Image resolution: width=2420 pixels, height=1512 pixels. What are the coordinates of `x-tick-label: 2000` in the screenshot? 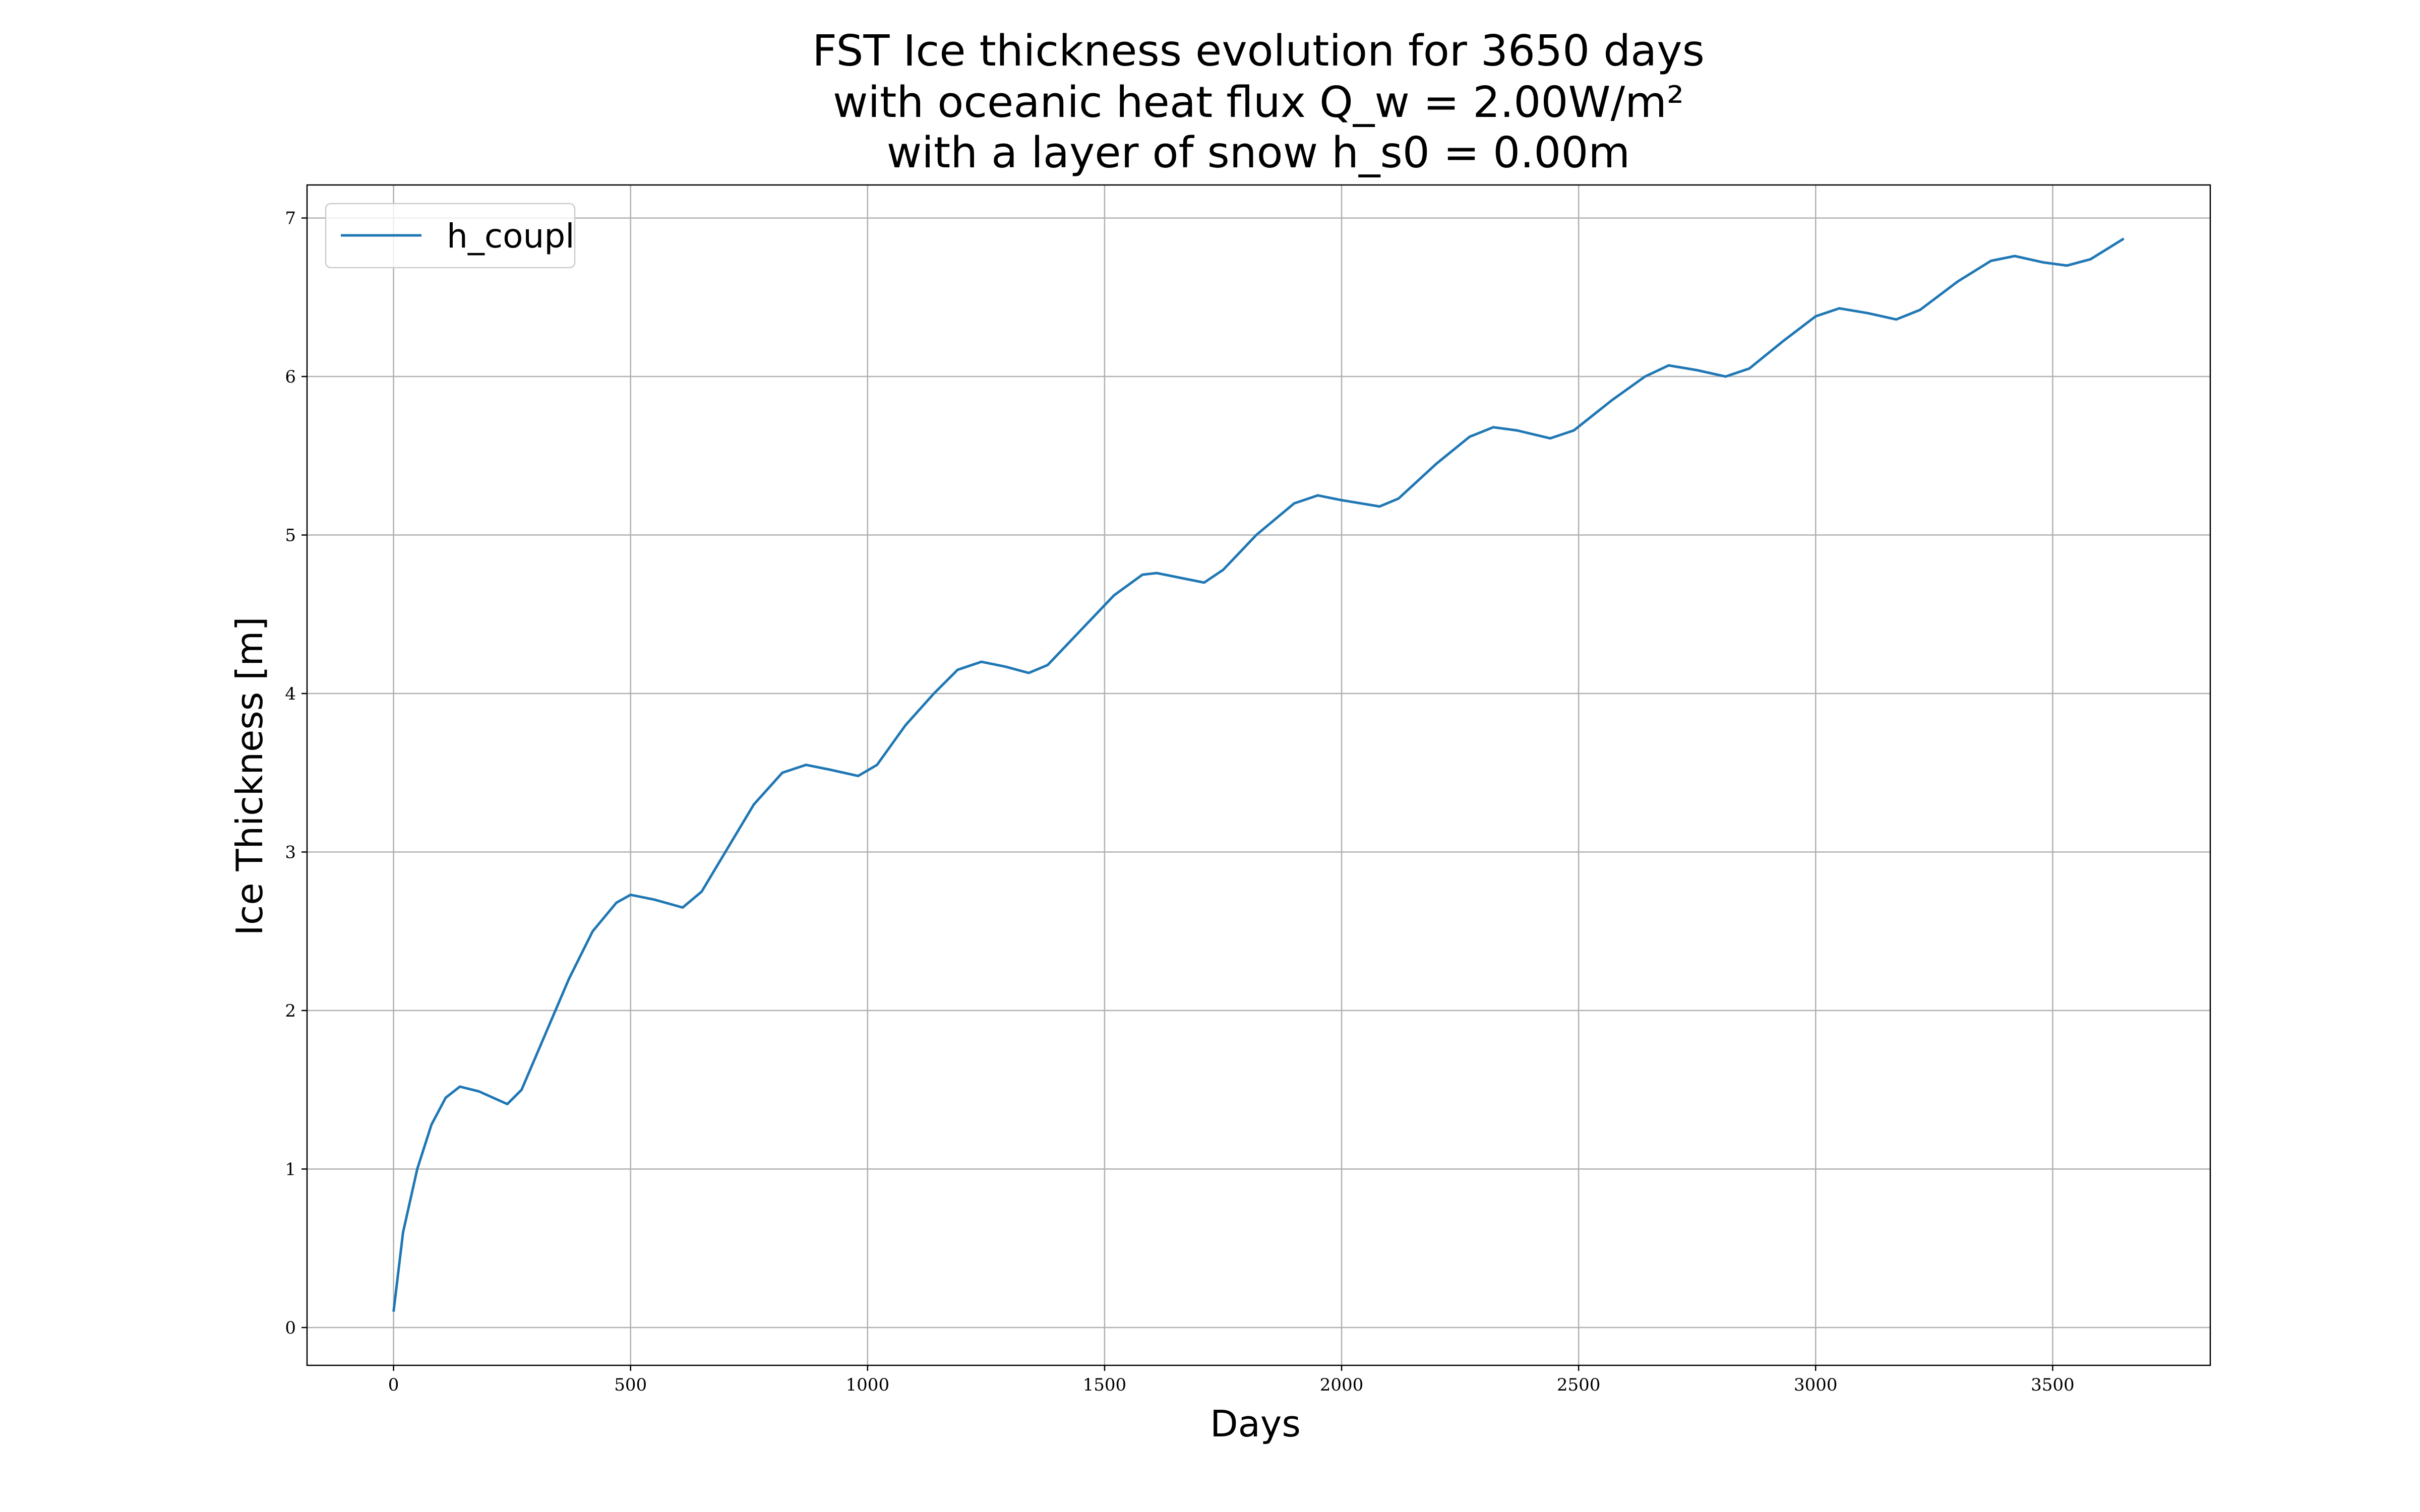 It's located at (1342, 1385).